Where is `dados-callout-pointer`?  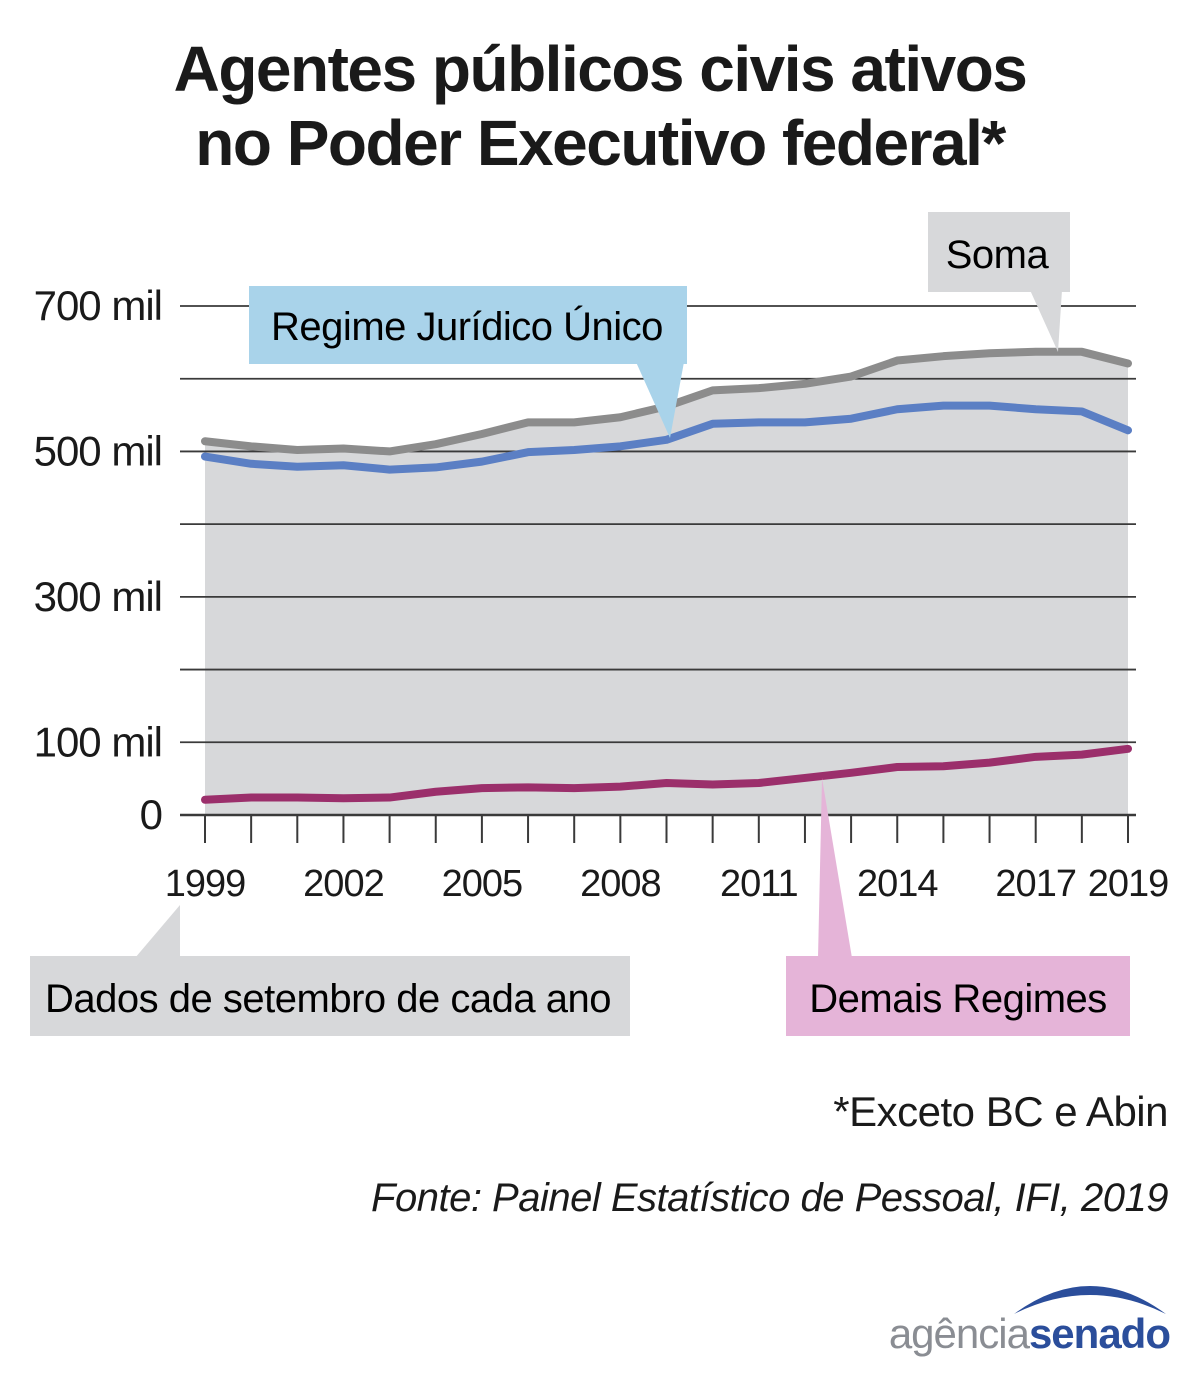
dados-callout-pointer is located at coordinates (157, 931).